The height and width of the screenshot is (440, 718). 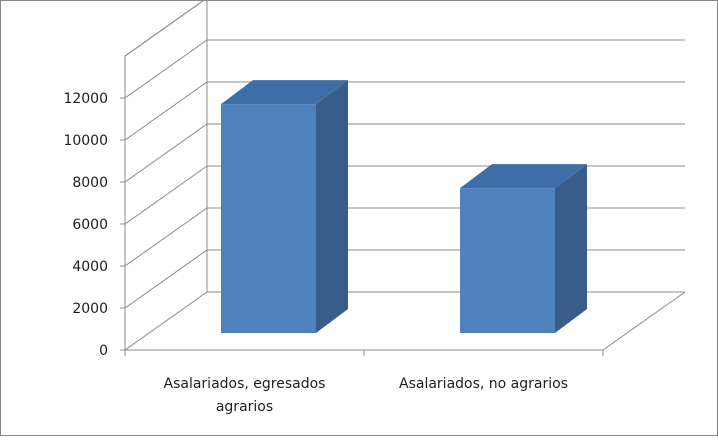 I want to click on x-tick-label: Asalariados, egresados, so click(x=245, y=384).